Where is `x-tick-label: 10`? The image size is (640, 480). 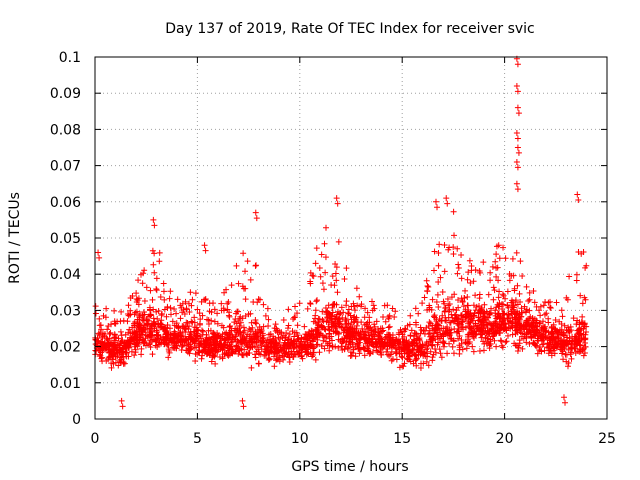 x-tick-label: 10 is located at coordinates (300, 439).